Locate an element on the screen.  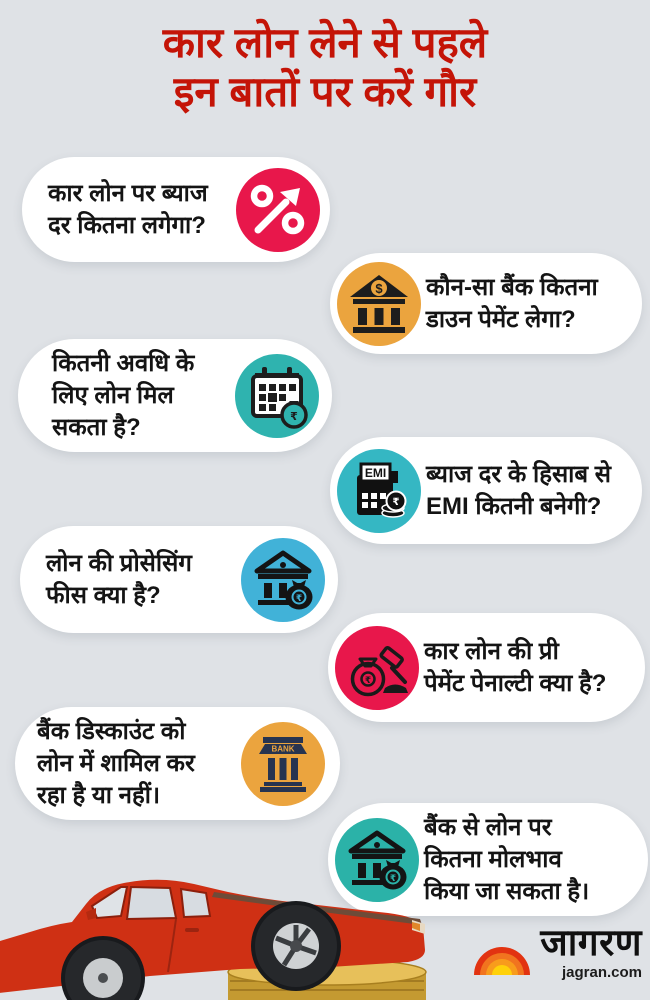
svg-text: EMI is located at coordinates (375, 473).